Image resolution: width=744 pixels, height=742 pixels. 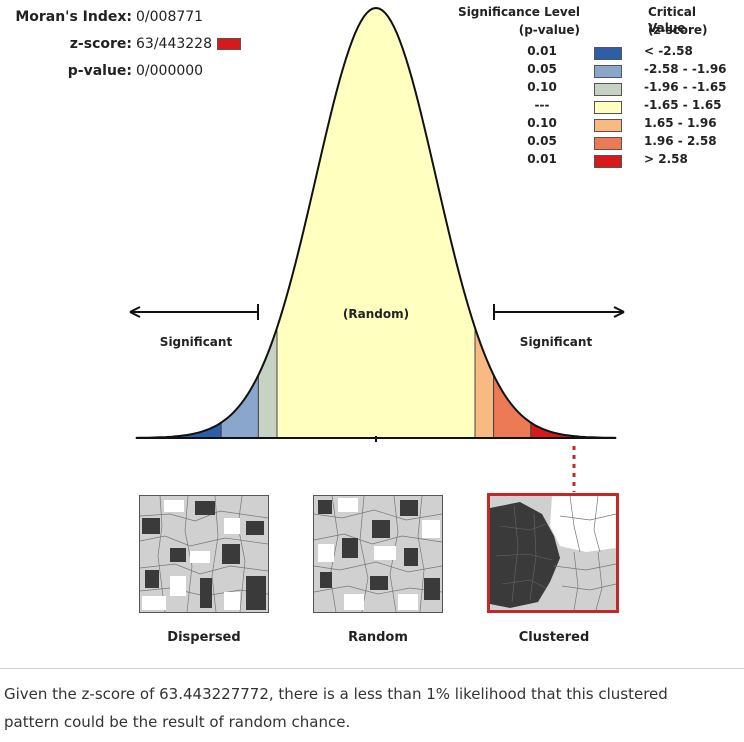 I want to click on legend-row: 0.10 -1.96 - -1.65, so click(x=585, y=89).